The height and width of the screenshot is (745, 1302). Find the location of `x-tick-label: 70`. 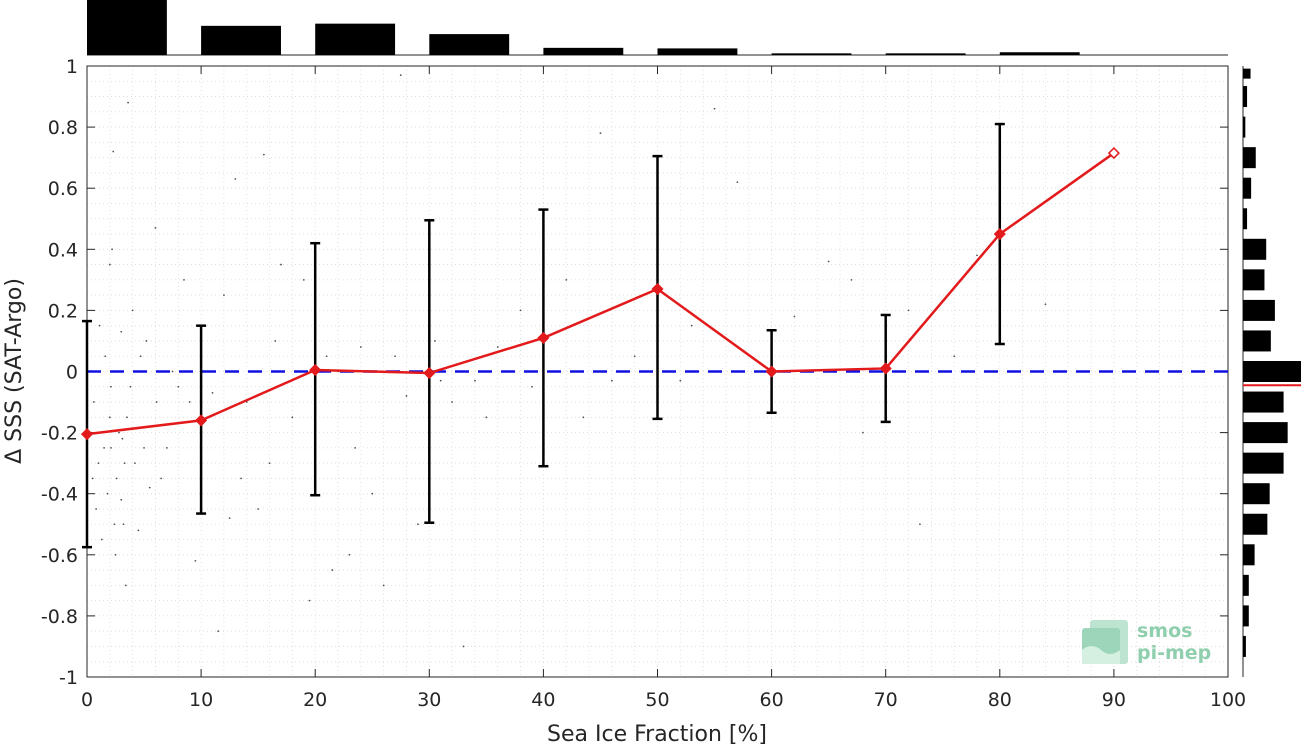

x-tick-label: 70 is located at coordinates (886, 700).